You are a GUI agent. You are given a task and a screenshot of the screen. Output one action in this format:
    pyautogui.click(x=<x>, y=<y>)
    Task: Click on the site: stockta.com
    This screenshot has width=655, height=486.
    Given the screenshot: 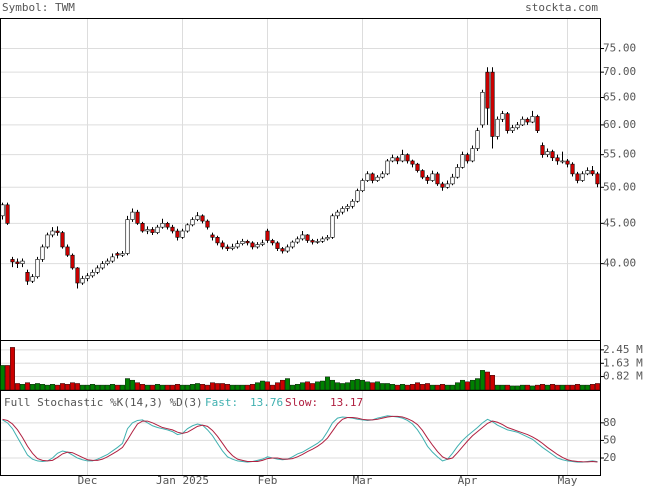 What is the action you would take?
    pyautogui.click(x=561, y=7)
    